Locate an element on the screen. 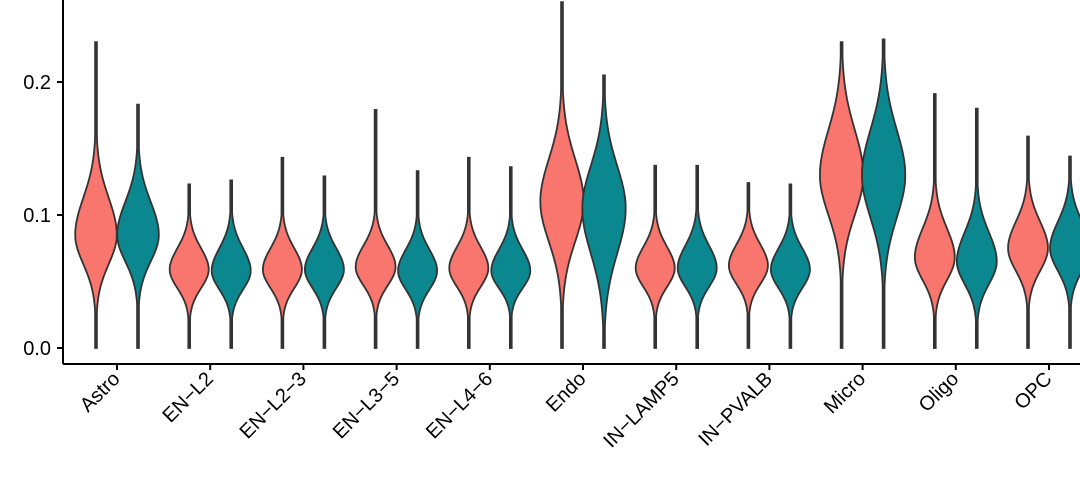 The height and width of the screenshot is (481, 1080). x-tick-label: Oligo is located at coordinates (939, 392).